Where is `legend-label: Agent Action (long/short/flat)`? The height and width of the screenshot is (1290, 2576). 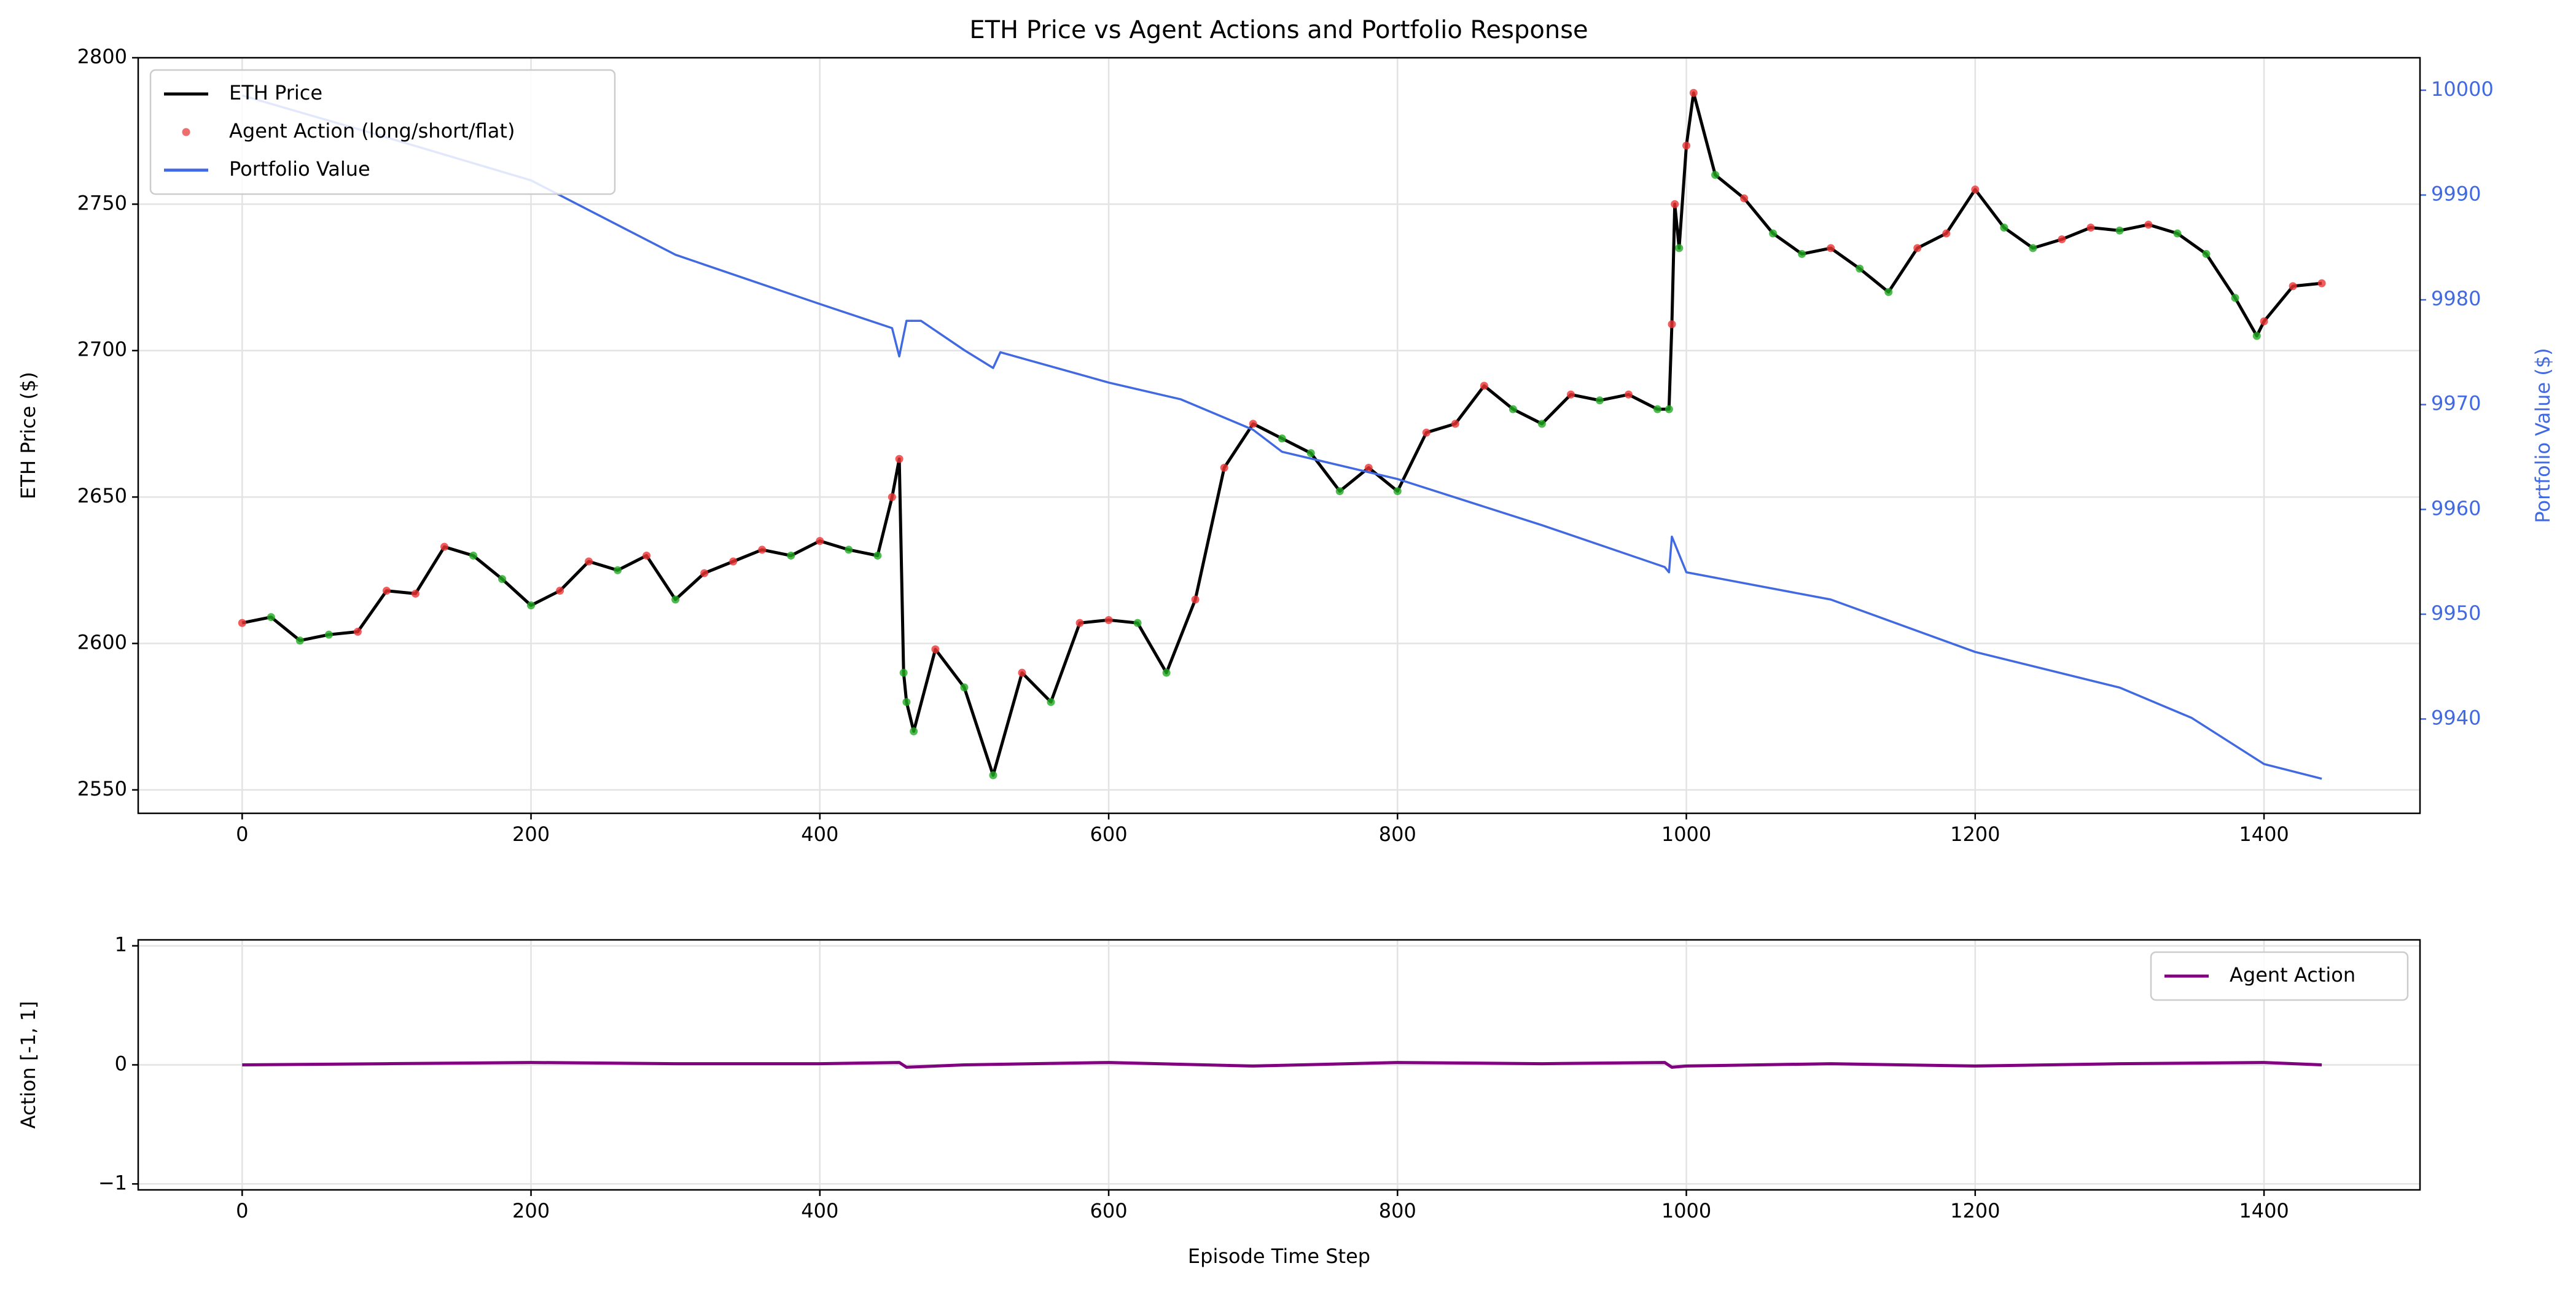 legend-label: Agent Action (long/short/flat) is located at coordinates (372, 131).